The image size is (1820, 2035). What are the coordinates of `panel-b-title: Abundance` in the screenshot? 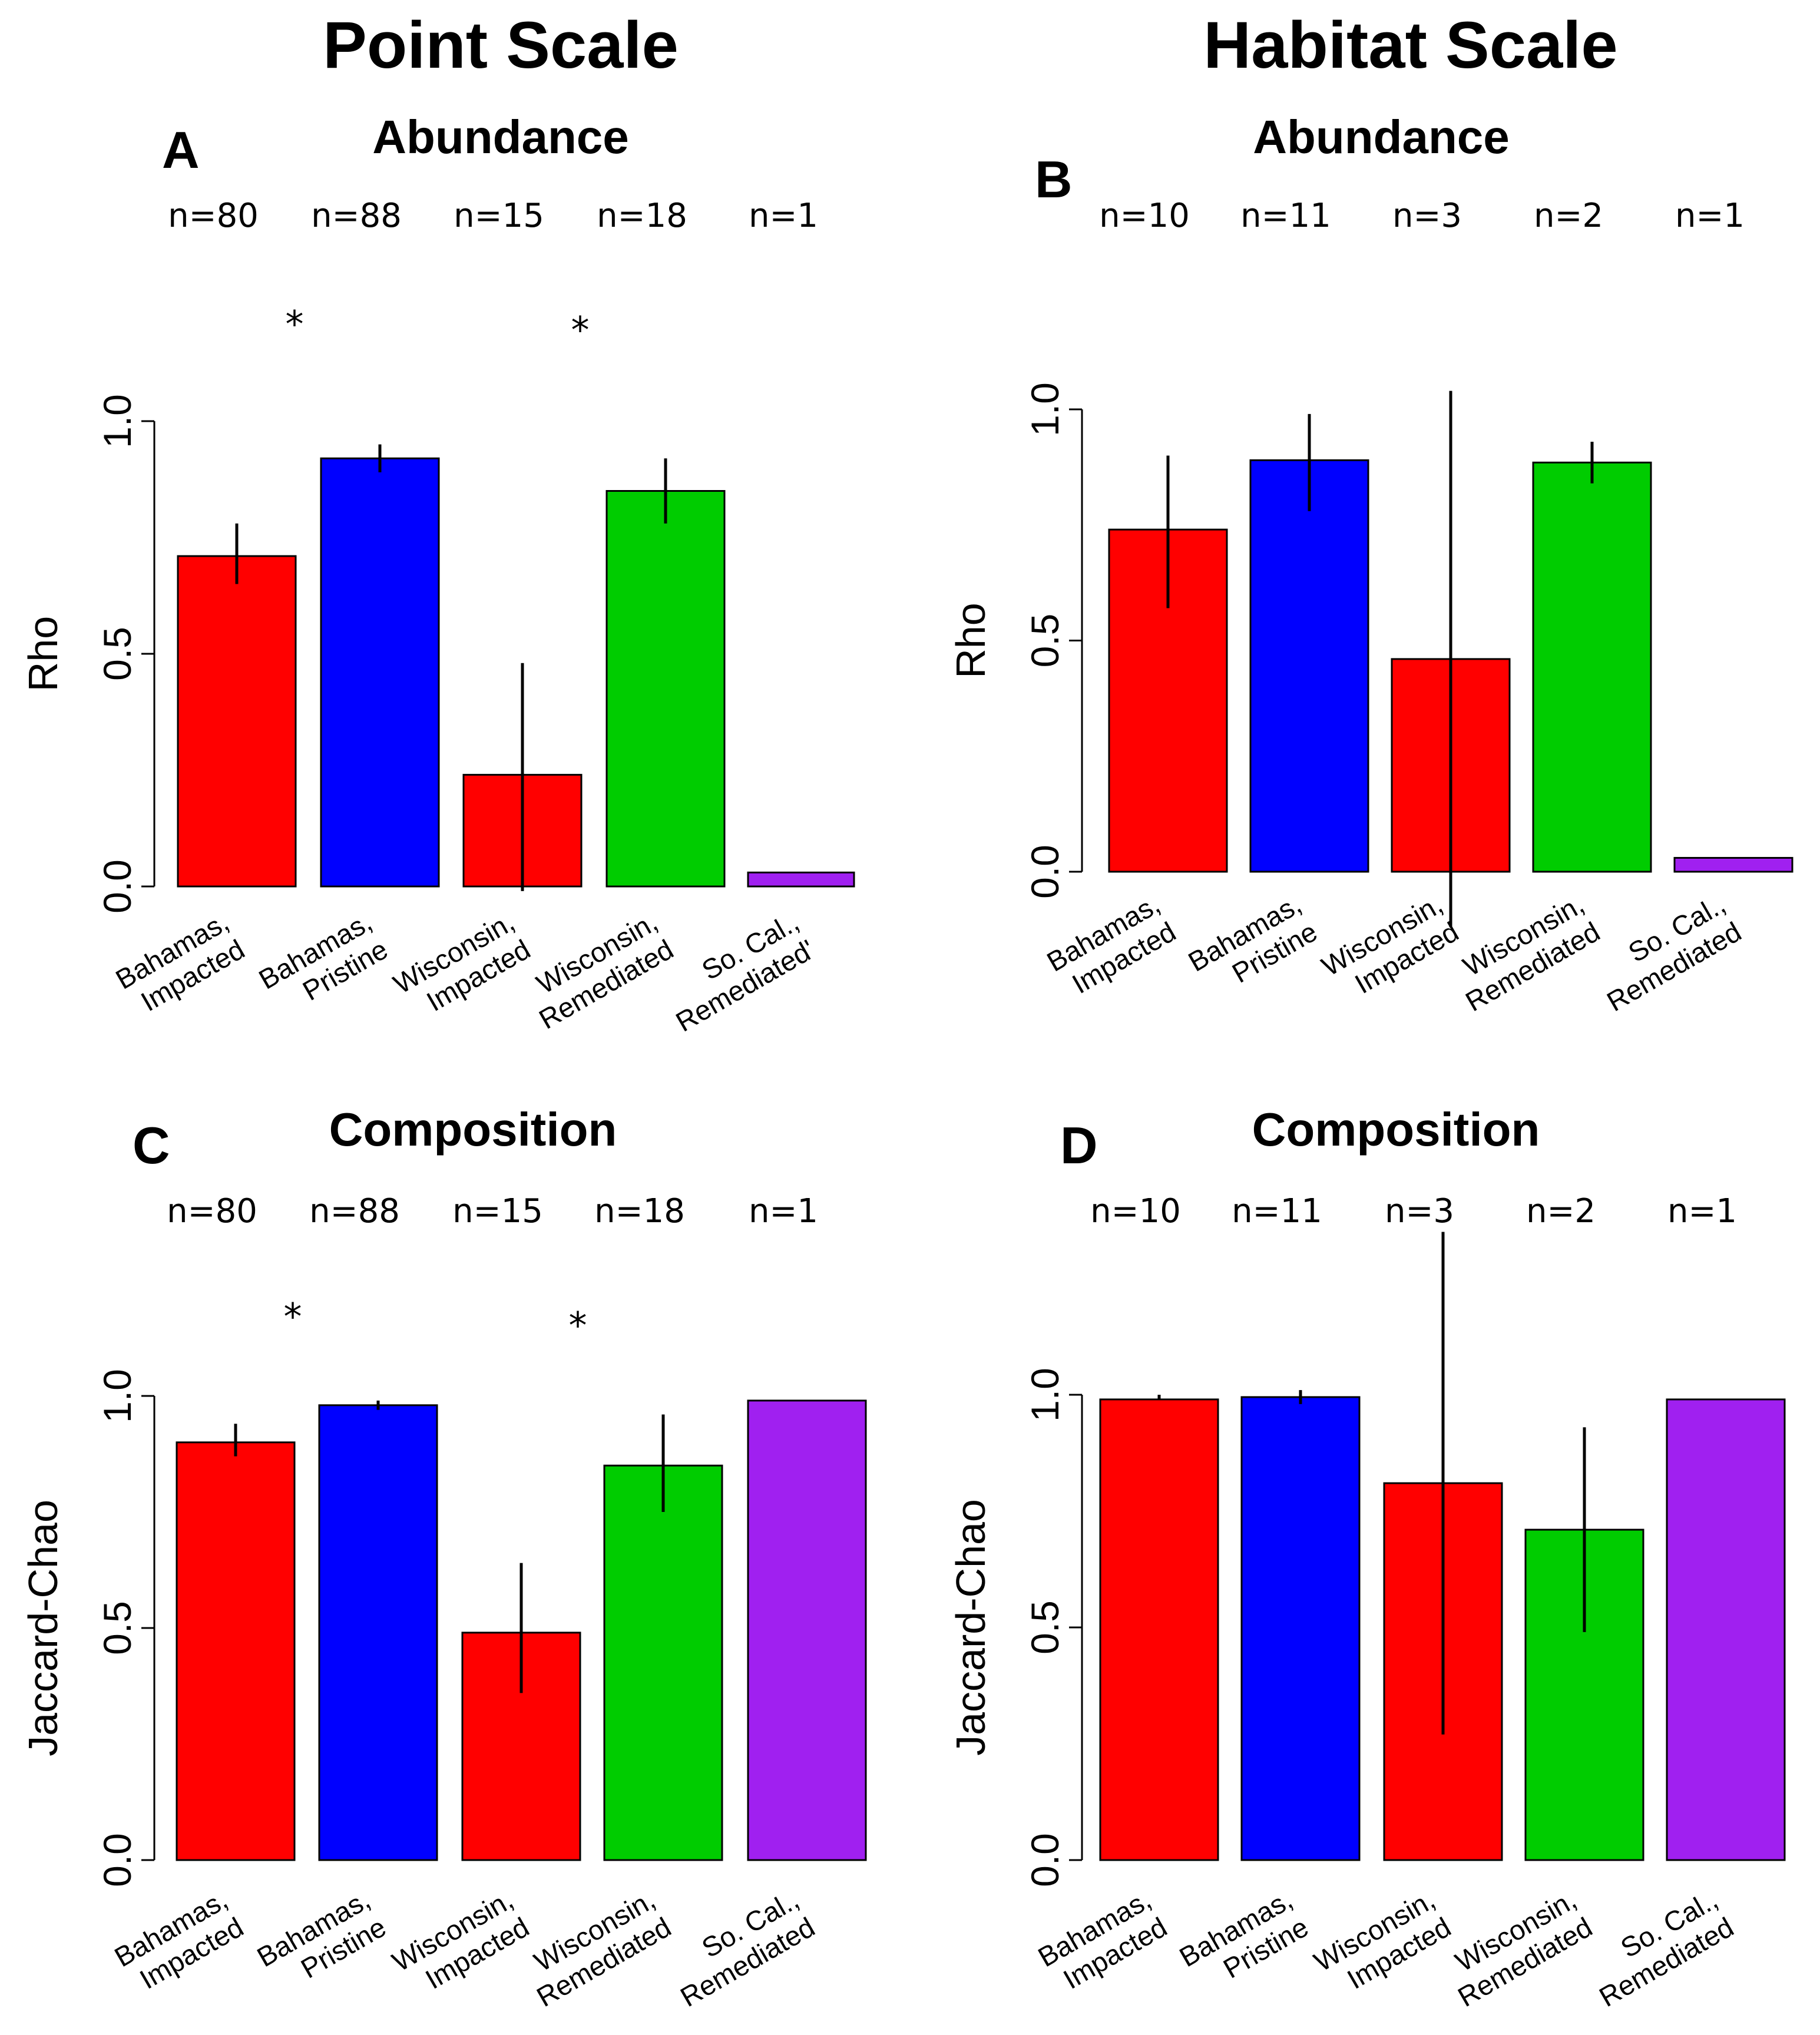 It's located at (1381, 137).